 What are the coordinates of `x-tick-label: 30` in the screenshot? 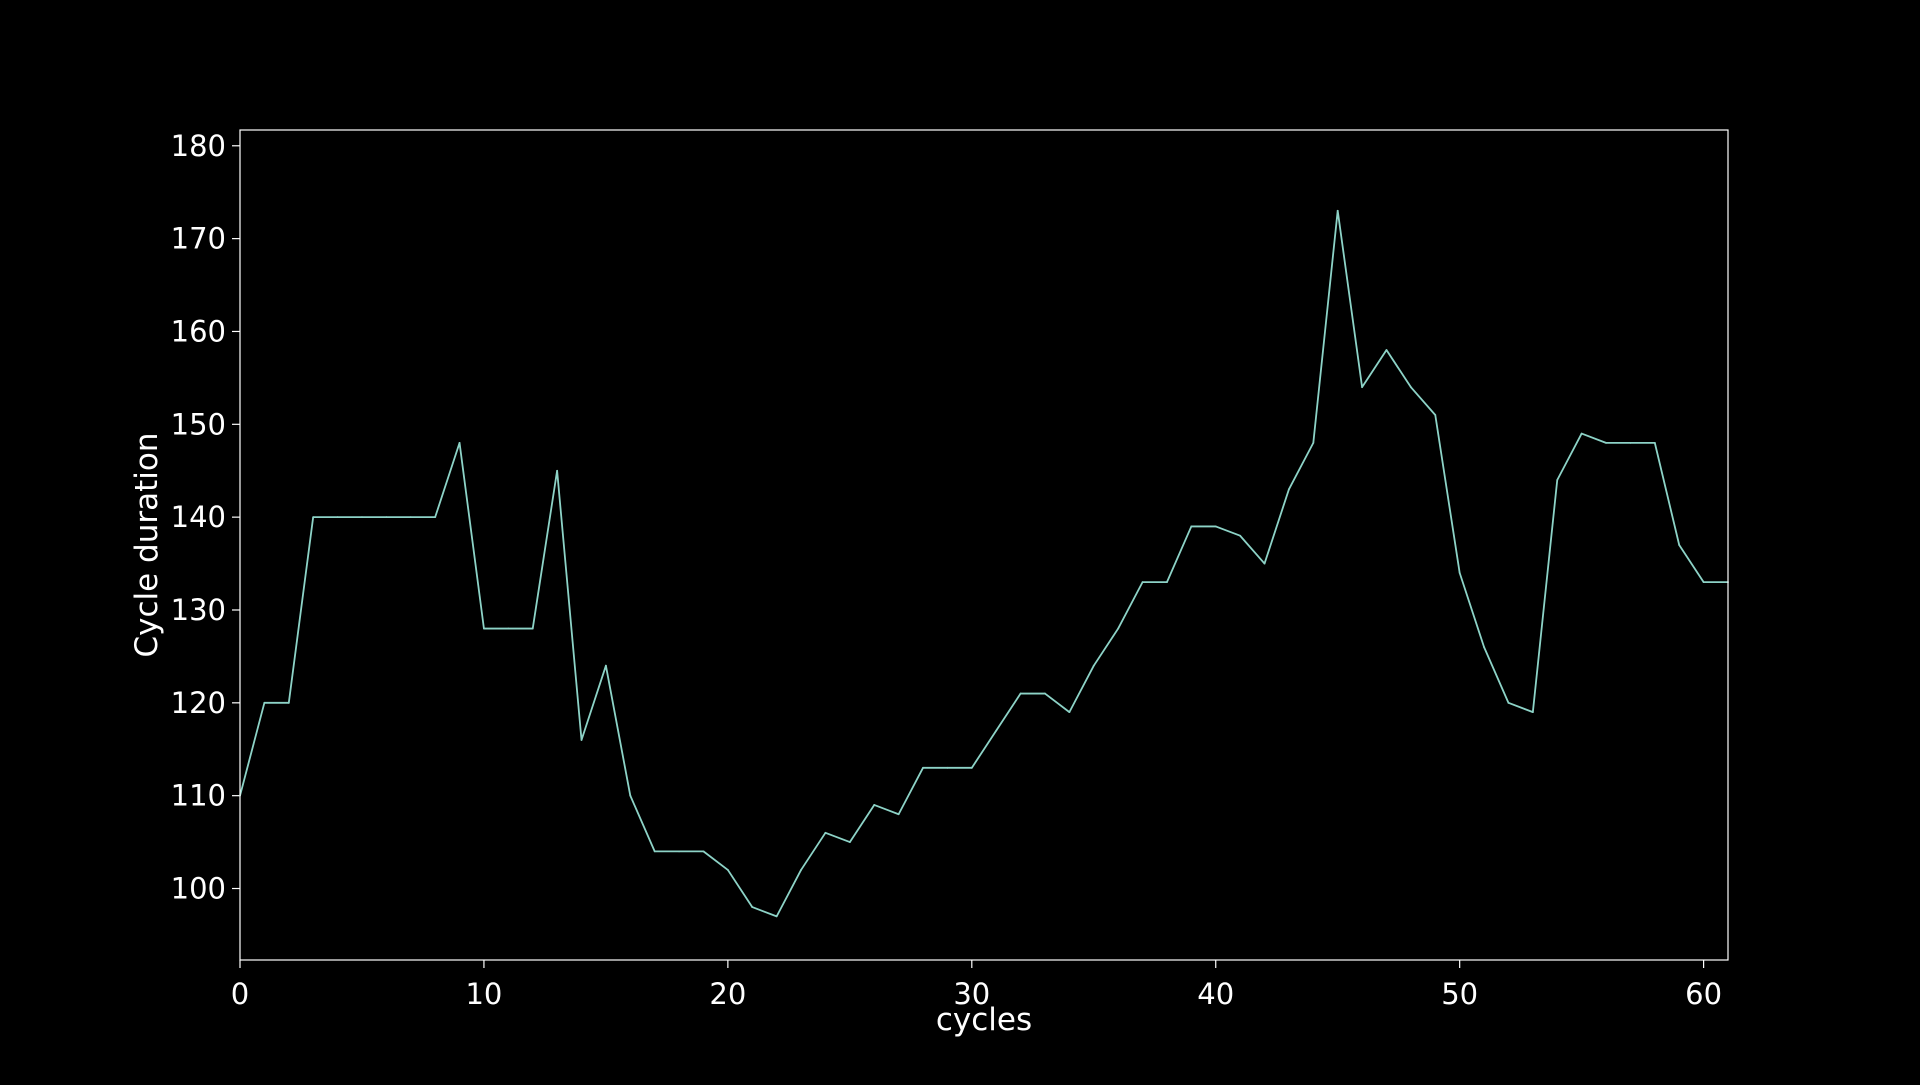 It's located at (971, 994).